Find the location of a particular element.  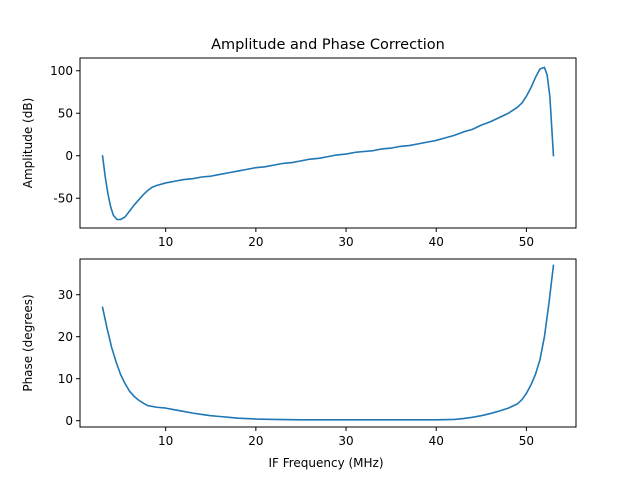

phase-x-axis-label: IF Frequency (MHz) is located at coordinates (325, 463).